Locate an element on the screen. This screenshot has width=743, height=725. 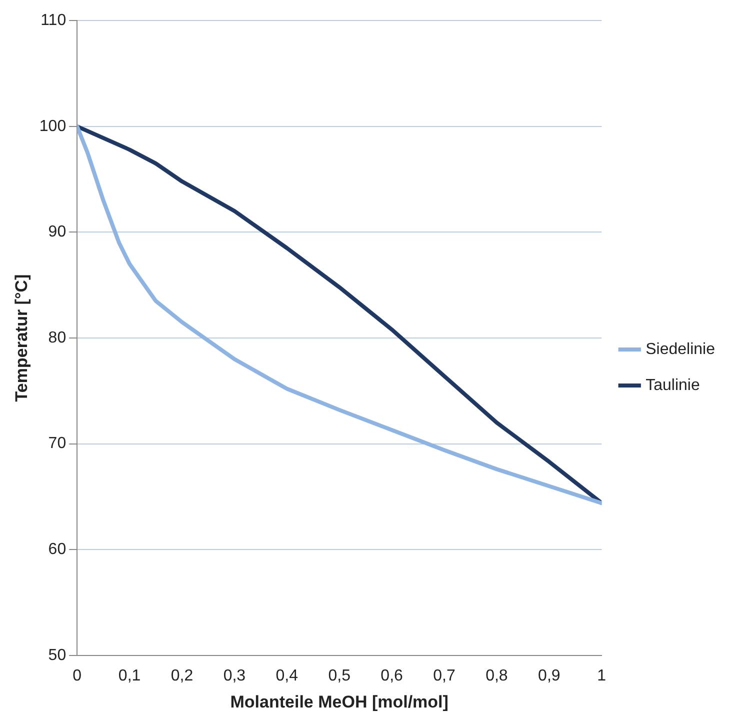
x-tick-label: 1 is located at coordinates (601, 675).